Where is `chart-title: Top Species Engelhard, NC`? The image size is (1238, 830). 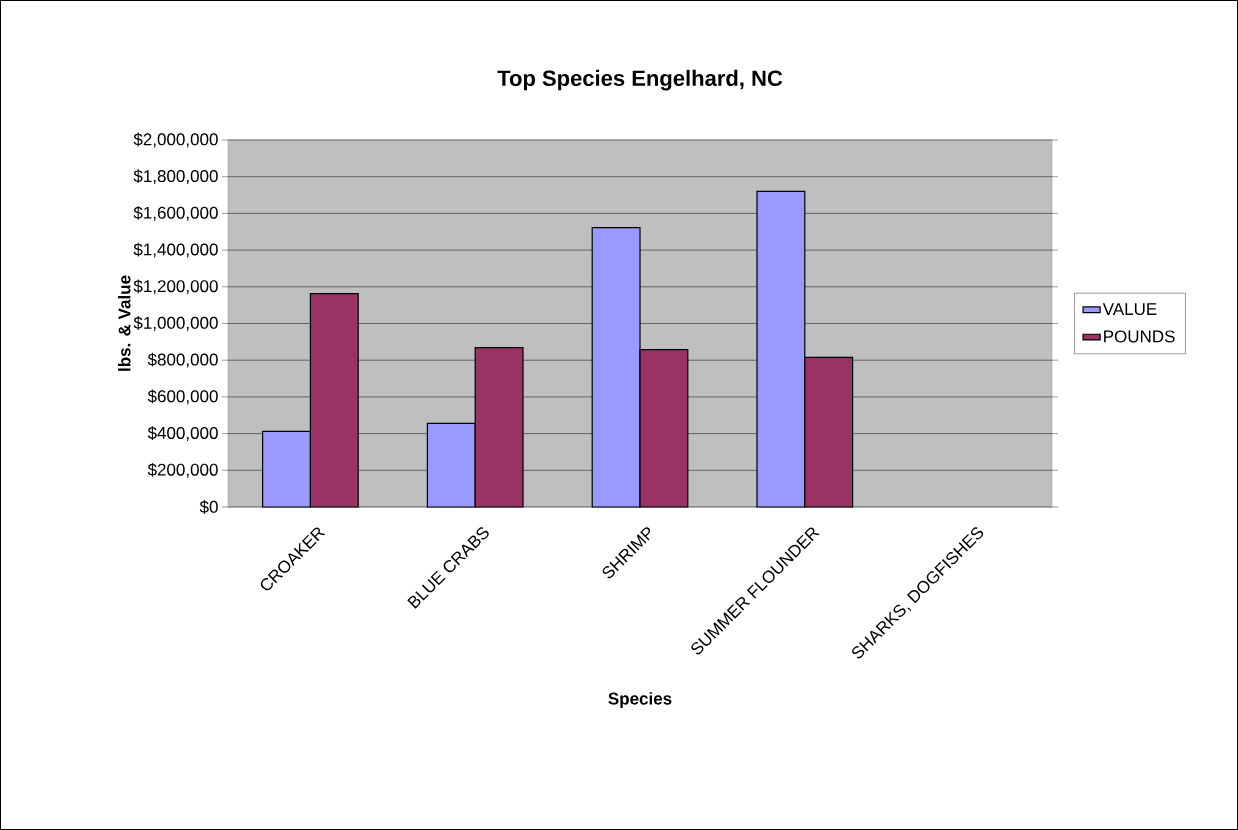
chart-title: Top Species Engelhard, NC is located at coordinates (640, 80).